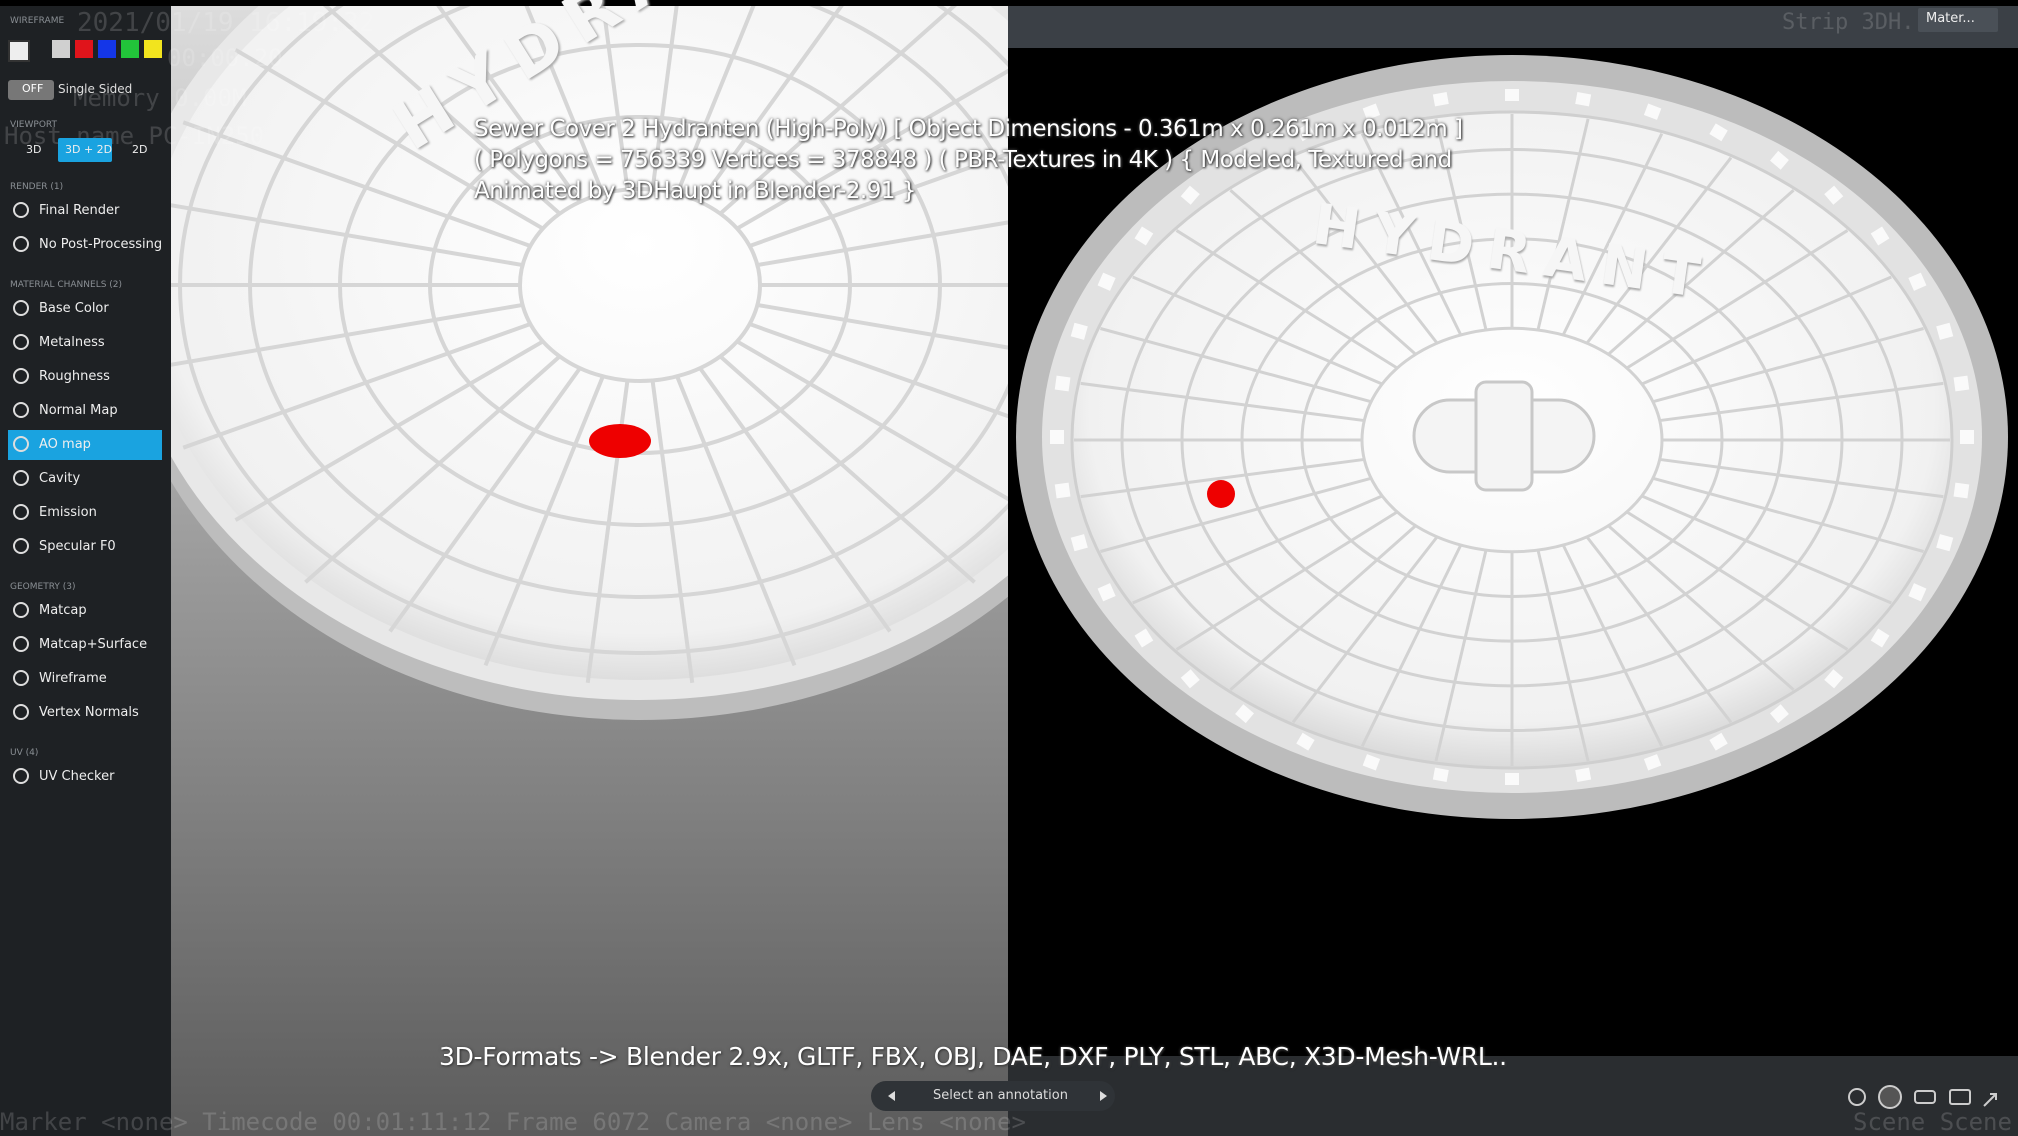 The image size is (2018, 1136). Describe the element at coordinates (1000, 1095) in the screenshot. I see `annotation-select: Select an annotation` at that location.